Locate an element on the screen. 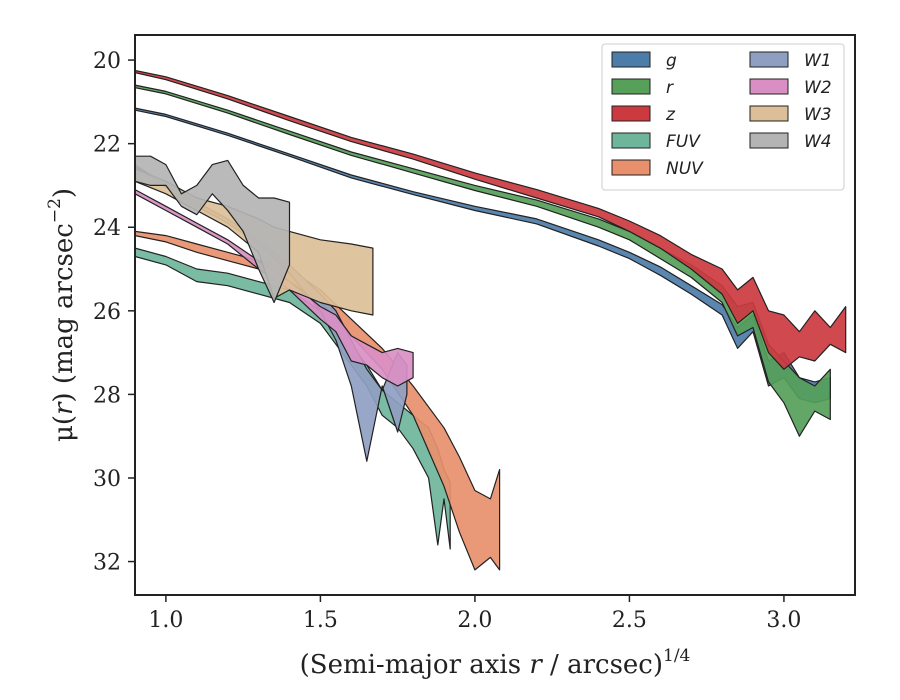 The height and width of the screenshot is (700, 900). y-tick-label: 22 is located at coordinates (107, 145).